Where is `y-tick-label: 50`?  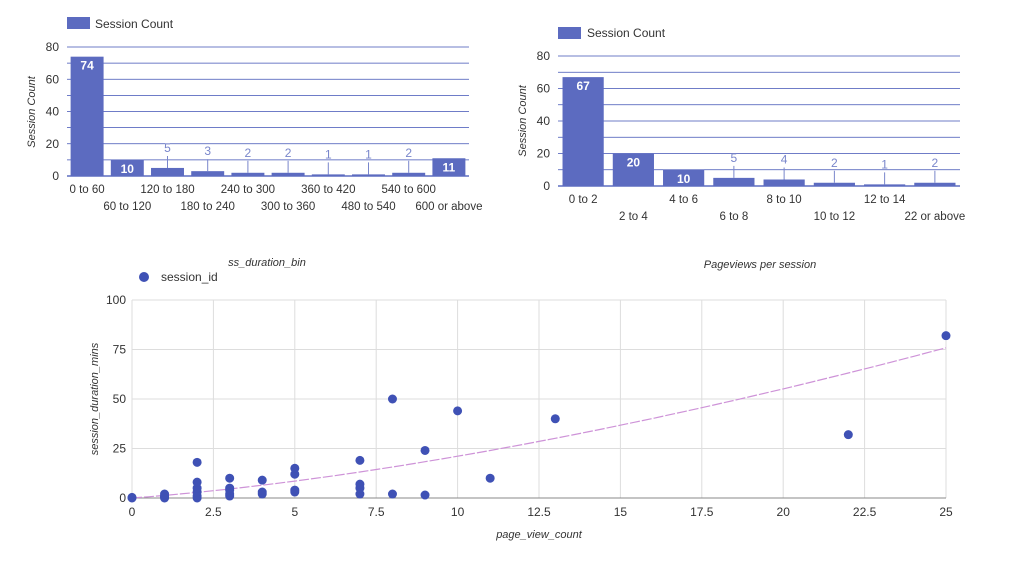
y-tick-label: 50 is located at coordinates (120, 399).